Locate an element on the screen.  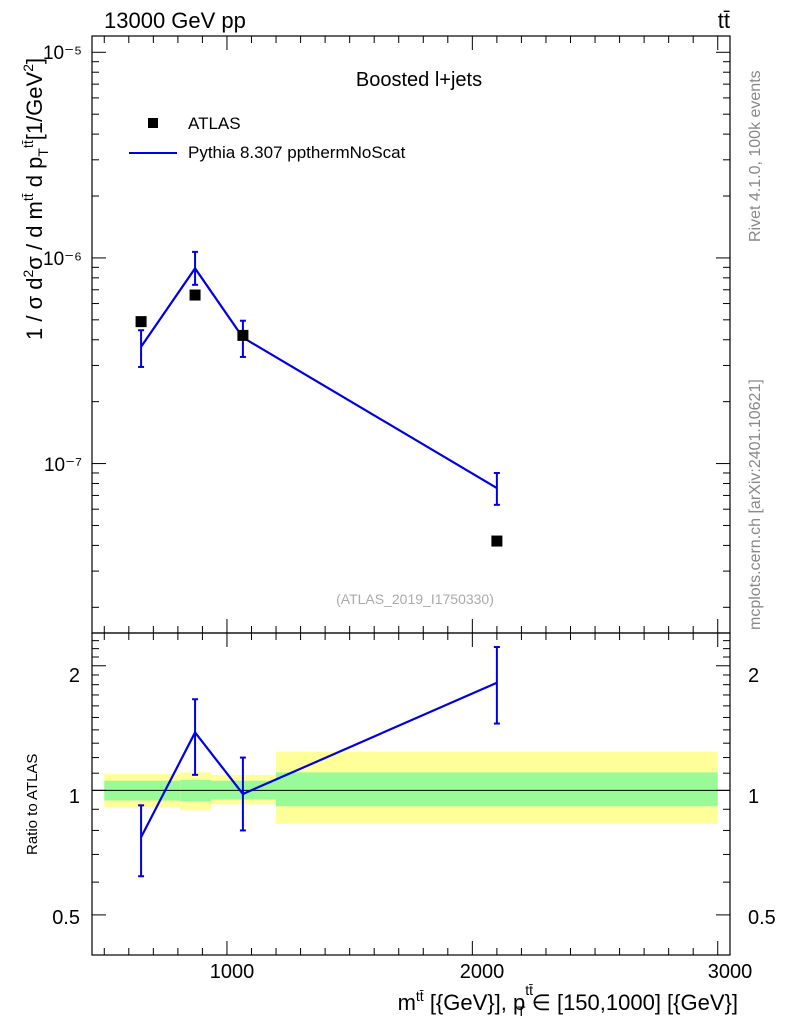
x-axis-label: mtt̄ [{GeV}], ptt̄ T ∈ [150,1000] [{GeV}] is located at coordinates (568, 1000).